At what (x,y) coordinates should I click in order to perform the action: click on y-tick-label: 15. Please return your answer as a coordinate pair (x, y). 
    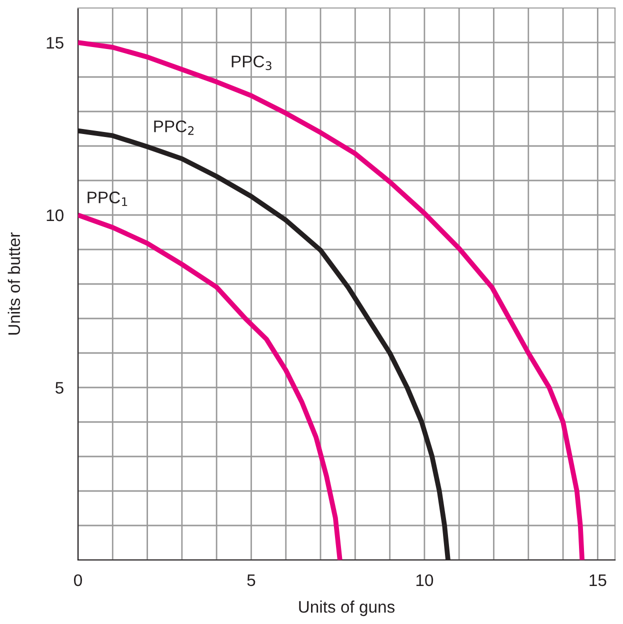
    Looking at the image, I should click on (55, 43).